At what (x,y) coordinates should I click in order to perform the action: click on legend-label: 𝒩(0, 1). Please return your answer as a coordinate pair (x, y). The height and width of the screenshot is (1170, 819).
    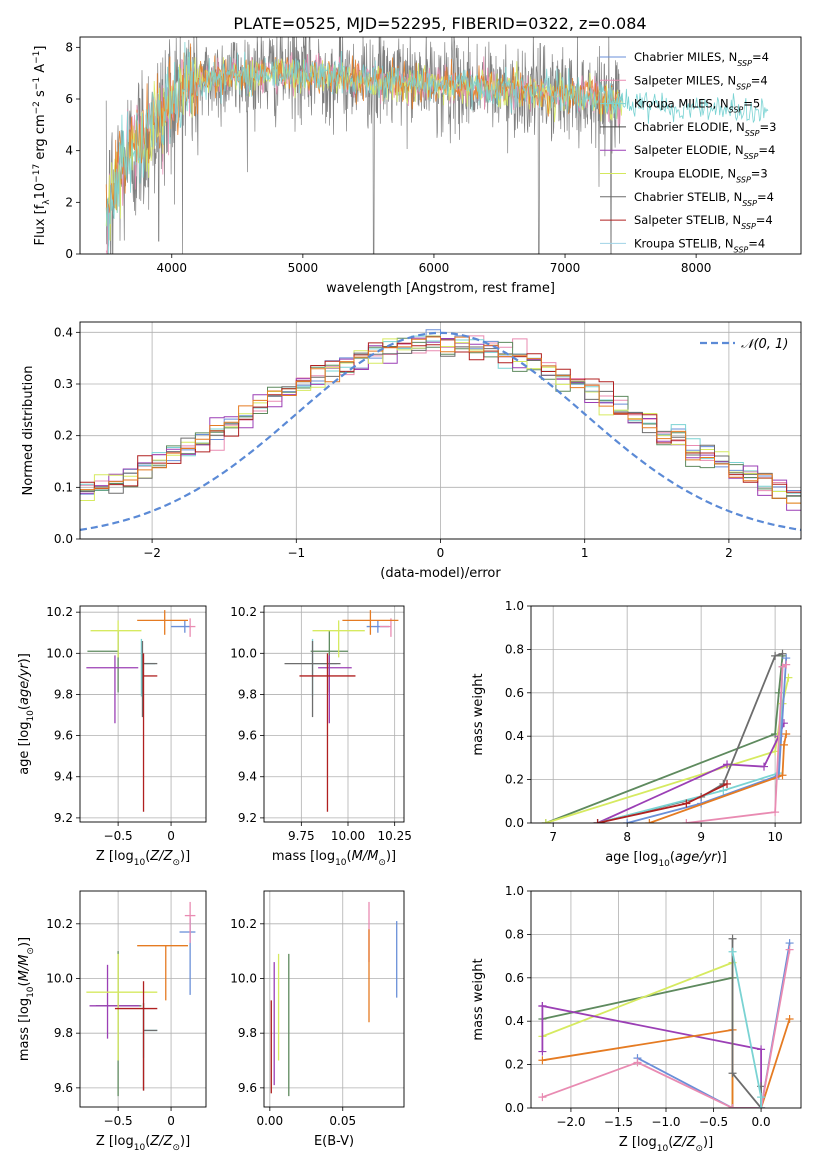
    Looking at the image, I should click on (764, 344).